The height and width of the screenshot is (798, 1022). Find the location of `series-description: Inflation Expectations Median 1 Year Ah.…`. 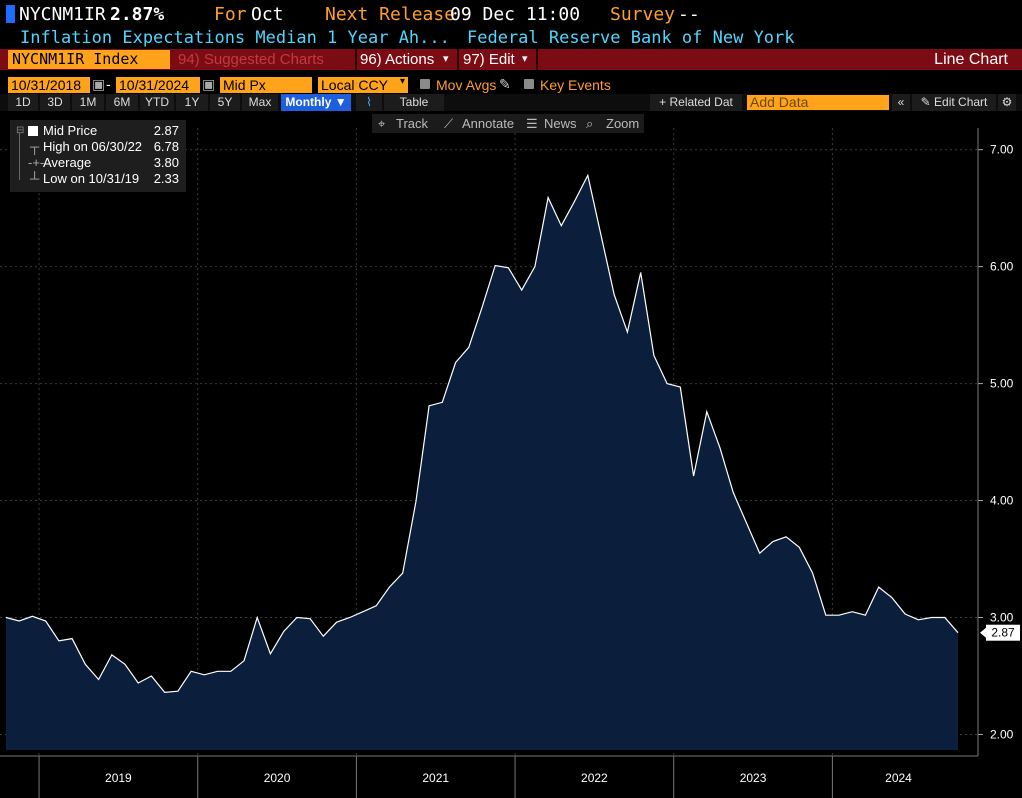

series-description: Inflation Expectations Median 1 Year Ah.… is located at coordinates (235, 38).